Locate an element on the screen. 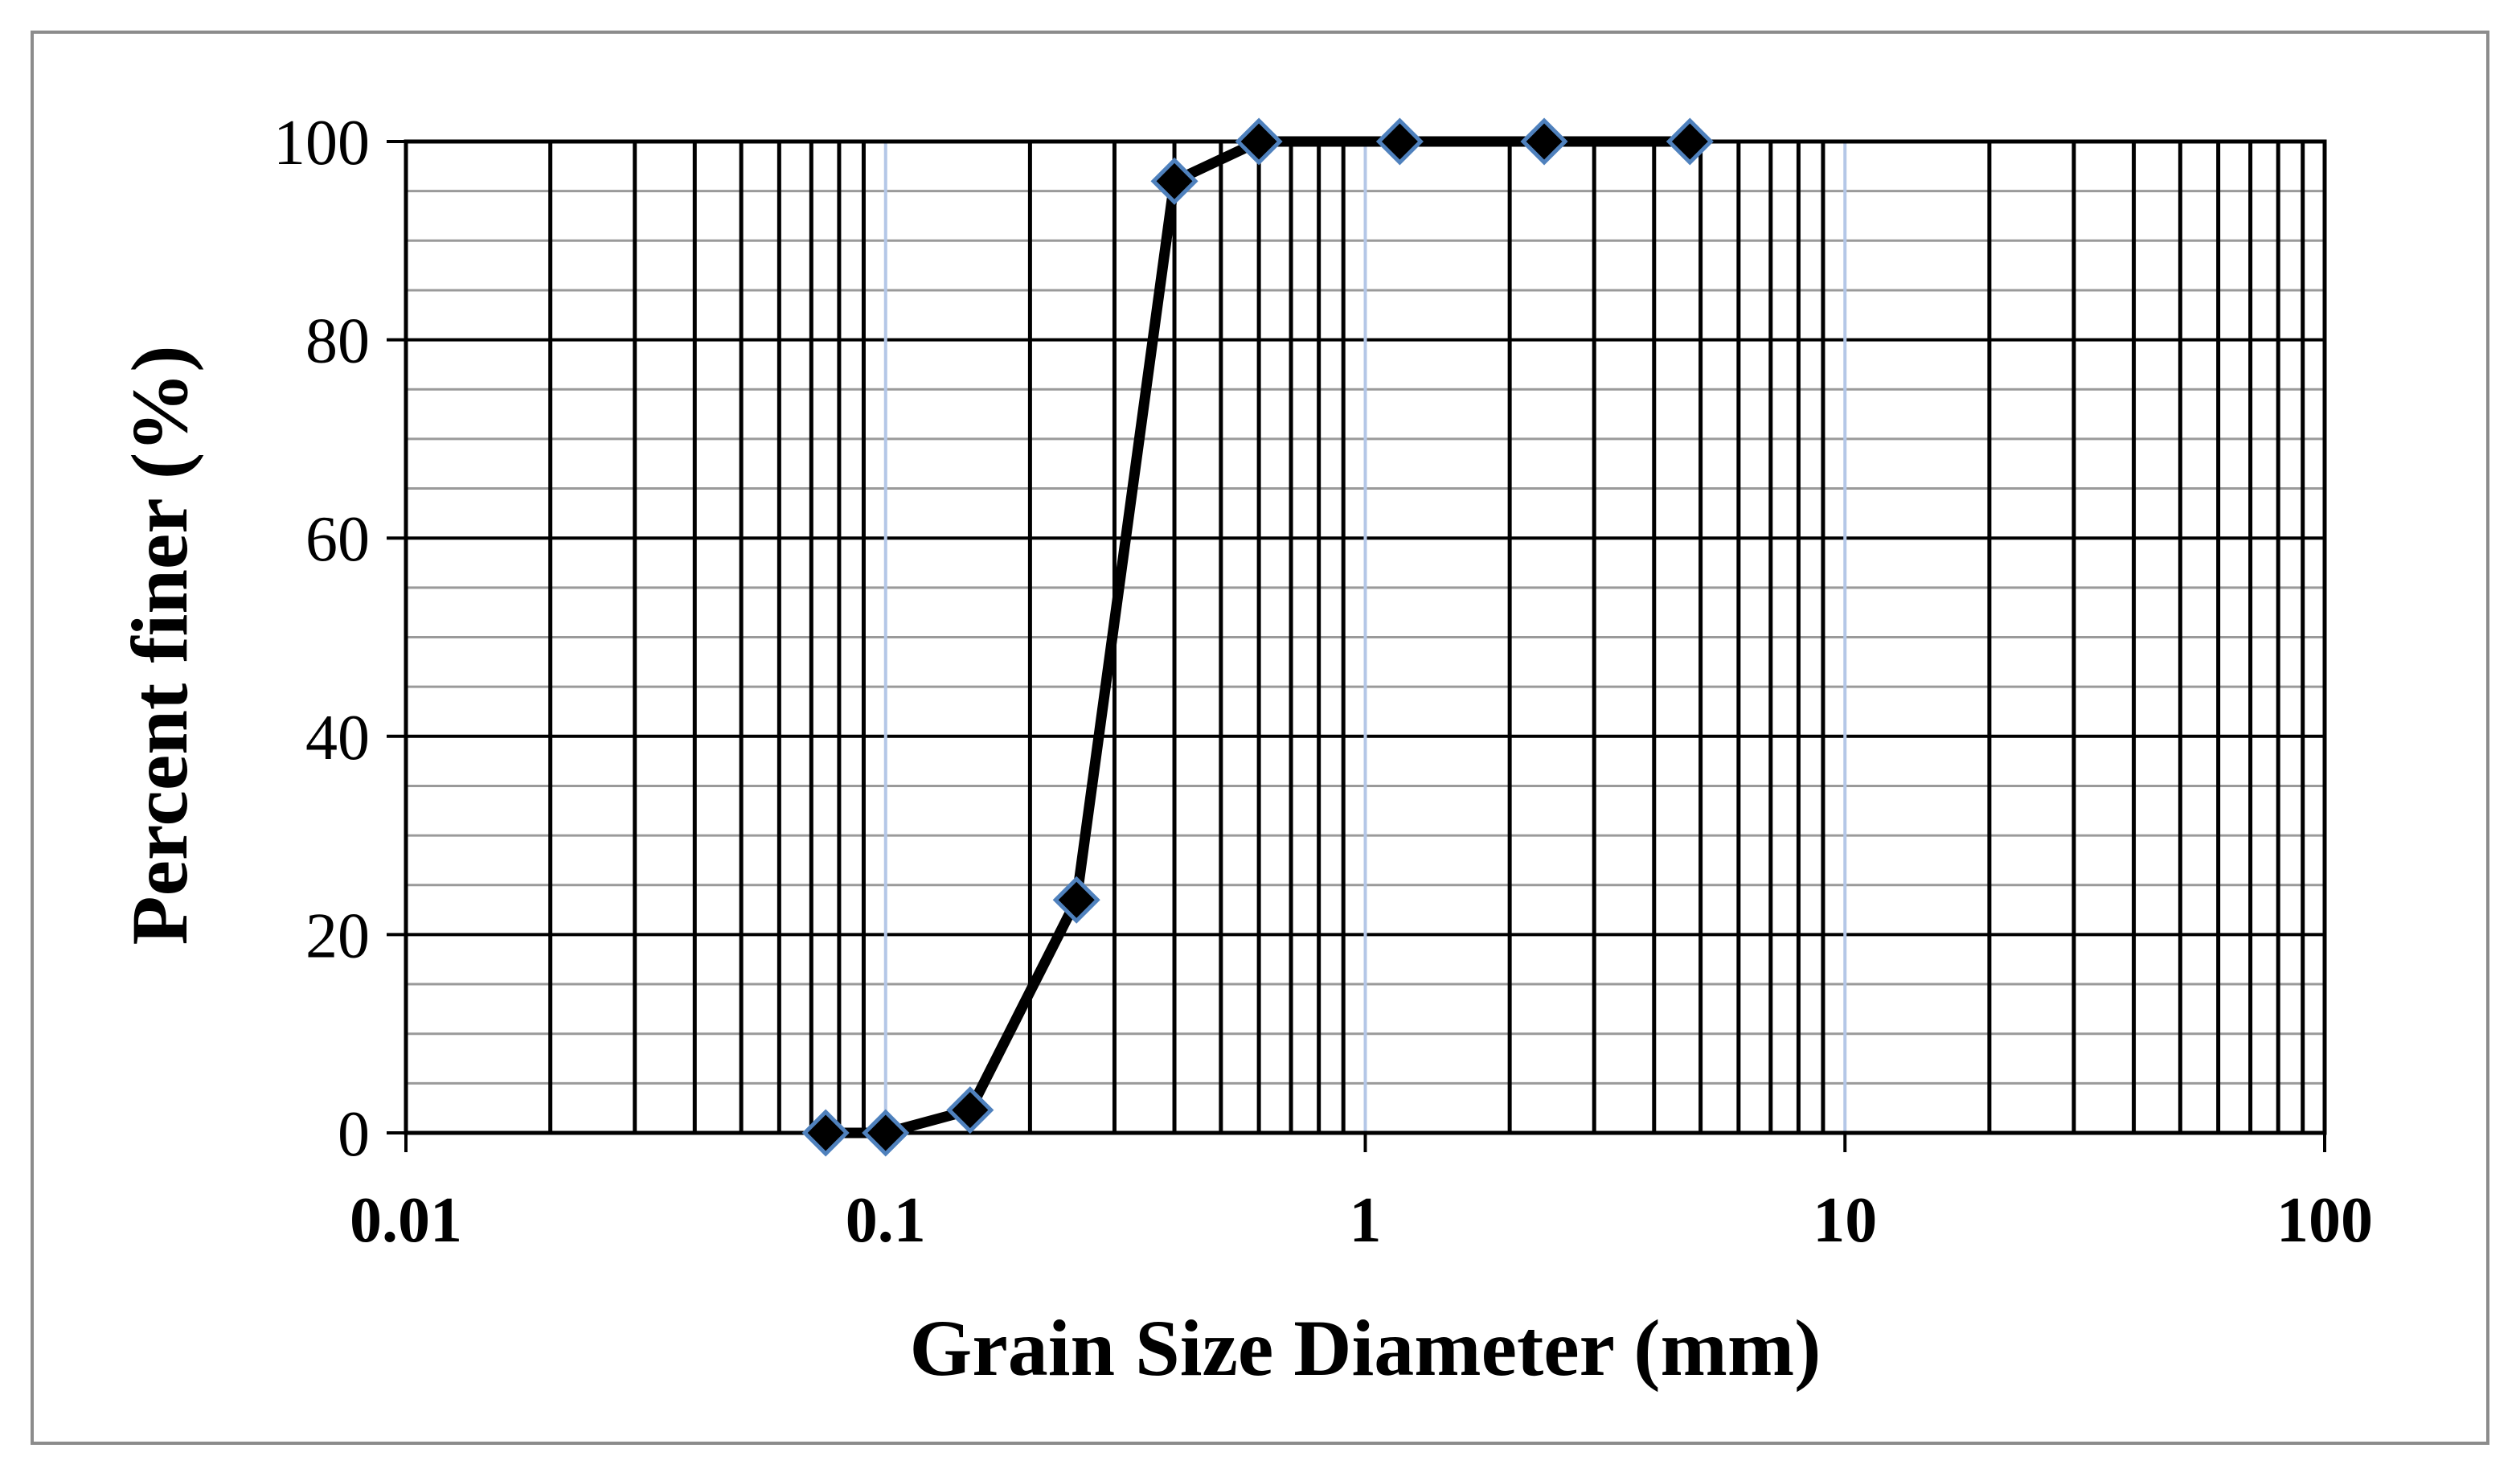 This screenshot has height=1477, width=2520. y-tick-label: 20 is located at coordinates (337, 936).